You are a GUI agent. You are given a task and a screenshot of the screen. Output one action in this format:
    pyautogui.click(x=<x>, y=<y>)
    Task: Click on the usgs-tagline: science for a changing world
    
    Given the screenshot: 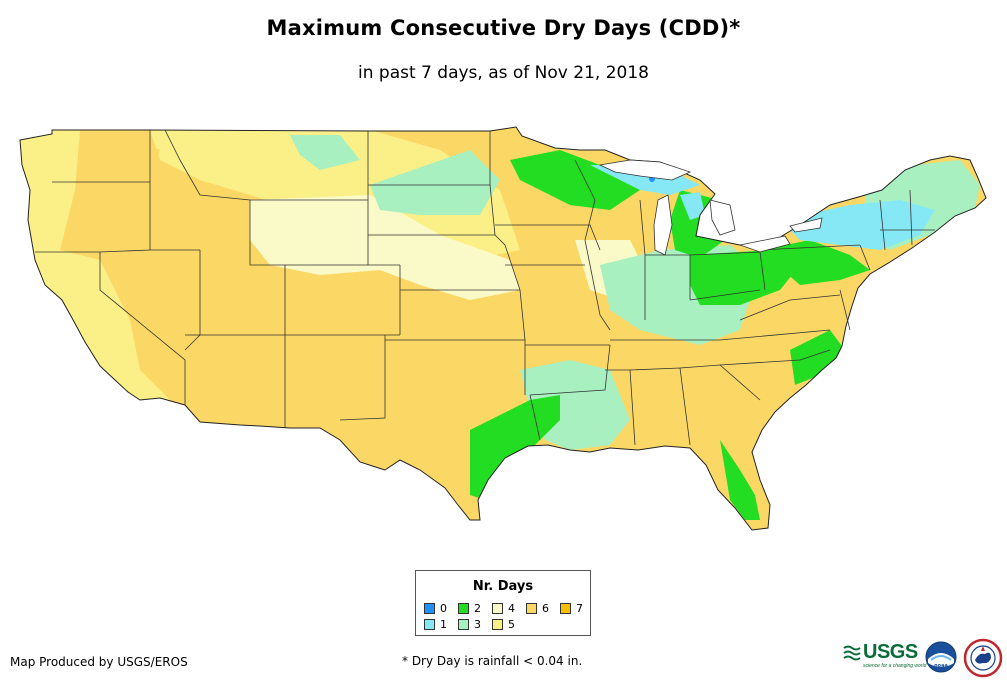 What is the action you would take?
    pyautogui.click(x=895, y=666)
    